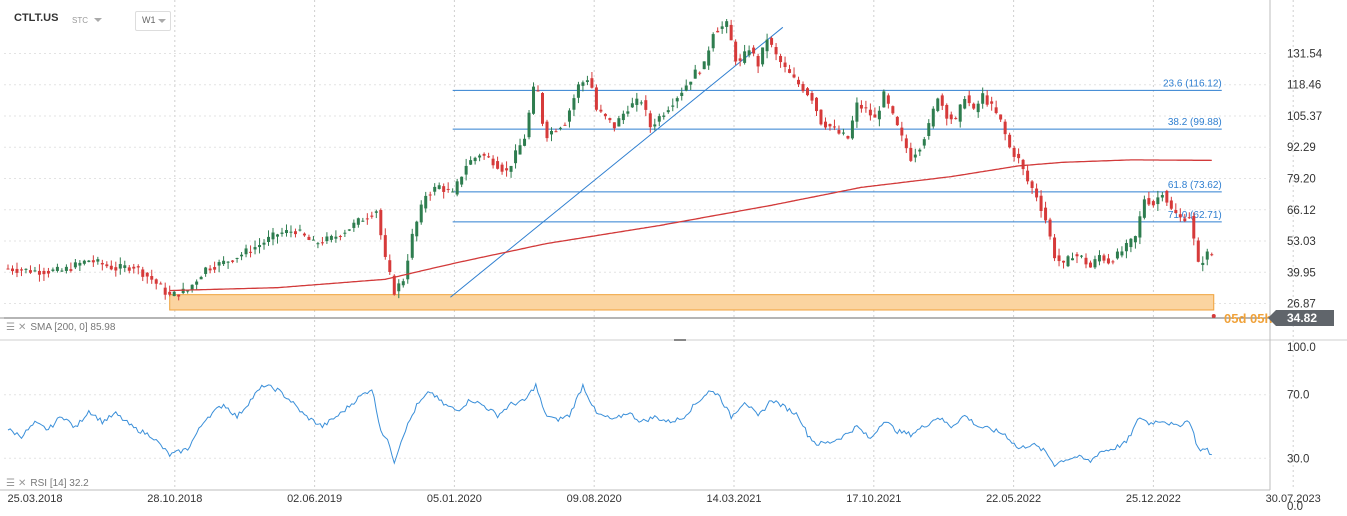 Image resolution: width=1347 pixels, height=516 pixels. Describe the element at coordinates (36, 18) in the screenshot. I see `symbol-label: CTLT.US` at that location.